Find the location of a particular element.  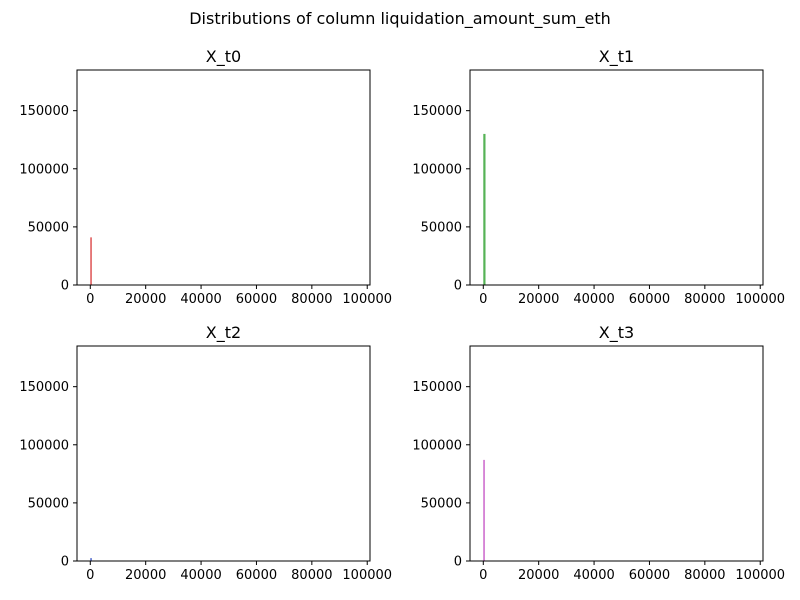

subplot-title: X_t1 is located at coordinates (616, 57).